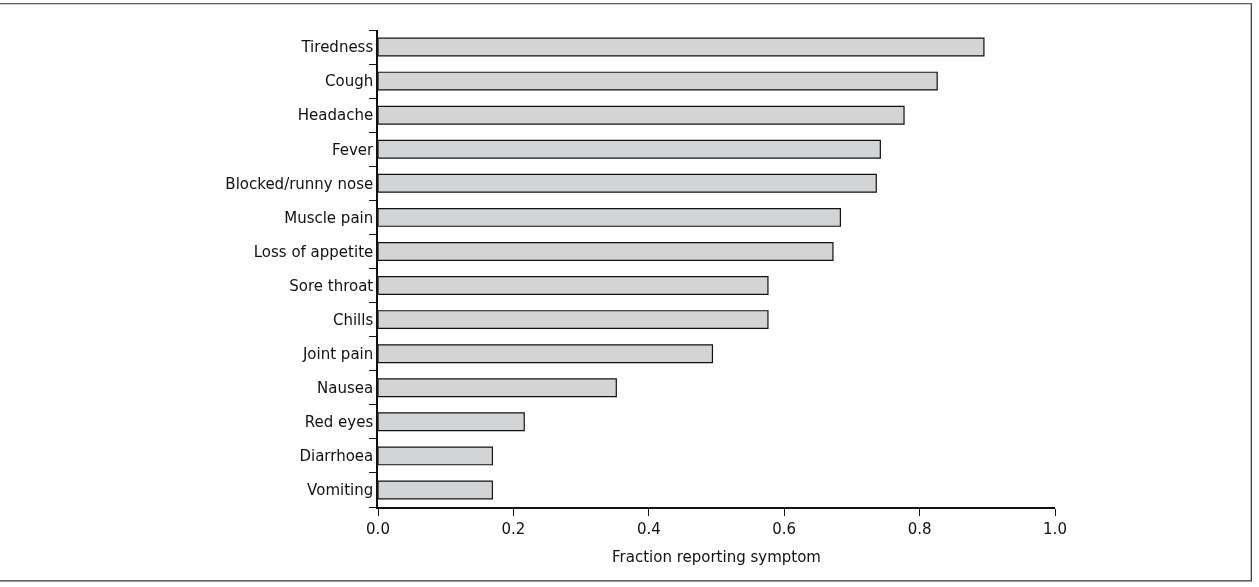 This screenshot has height=587, width=1259. I want to click on y-tick-label: Tiredness, so click(337, 47).